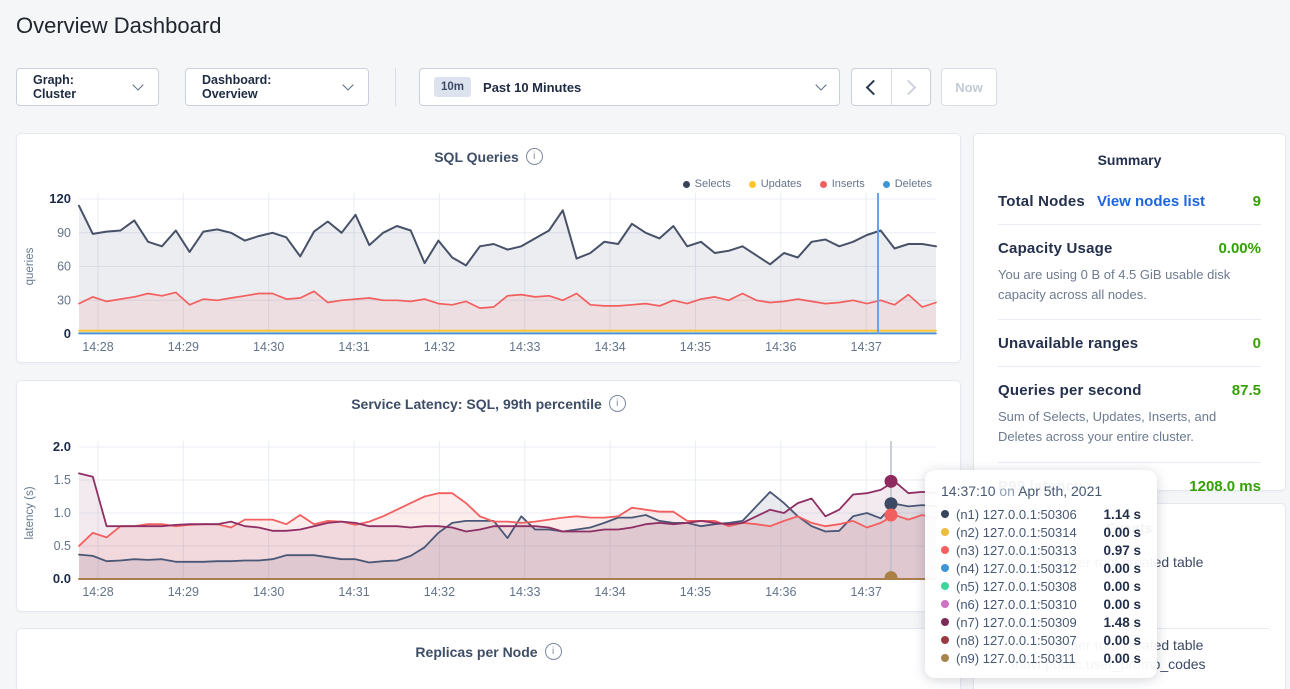  I want to click on chevron-left-icon, so click(873, 87).